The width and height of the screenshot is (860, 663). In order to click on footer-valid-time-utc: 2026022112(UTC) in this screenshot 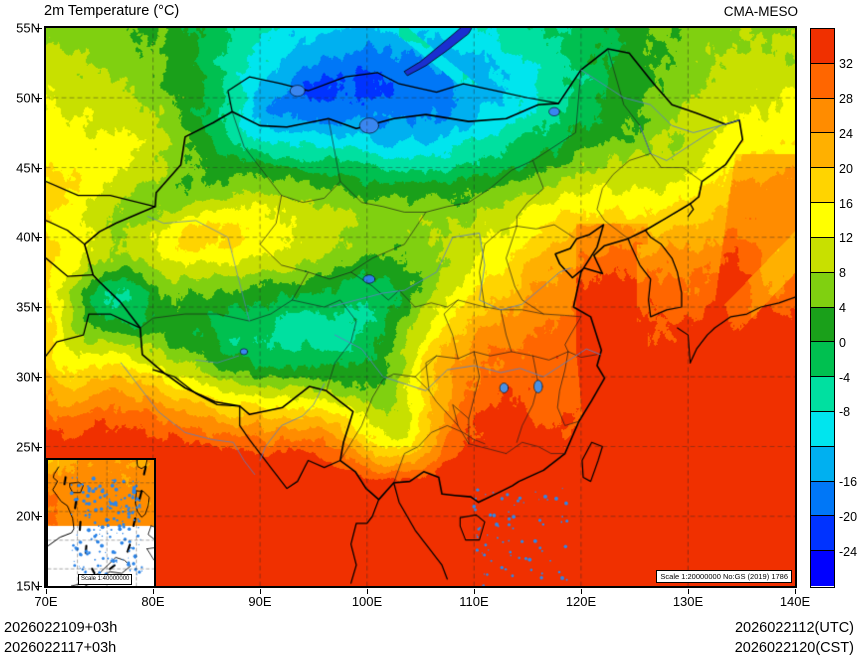, I will do `click(794, 628)`.